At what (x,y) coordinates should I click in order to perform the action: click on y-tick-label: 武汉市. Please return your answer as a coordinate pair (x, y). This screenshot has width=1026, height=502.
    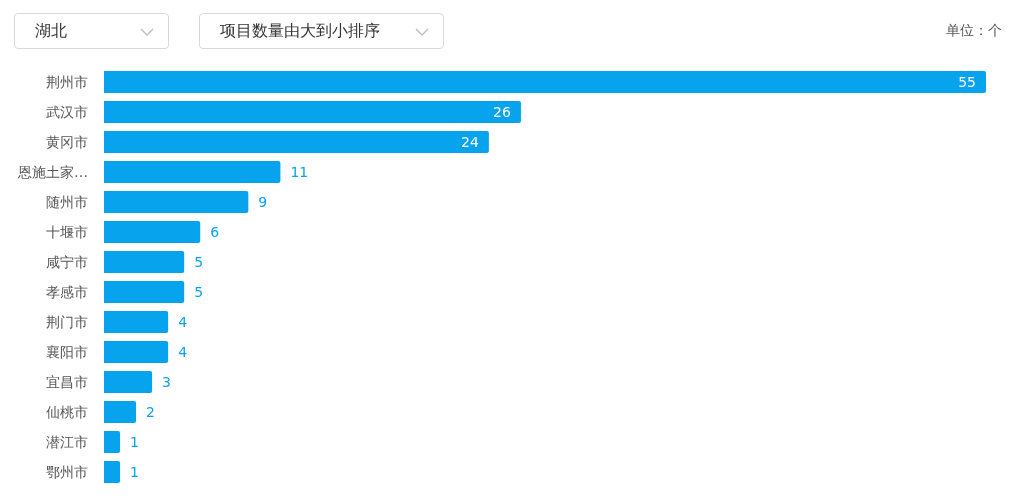
    Looking at the image, I should click on (67, 111).